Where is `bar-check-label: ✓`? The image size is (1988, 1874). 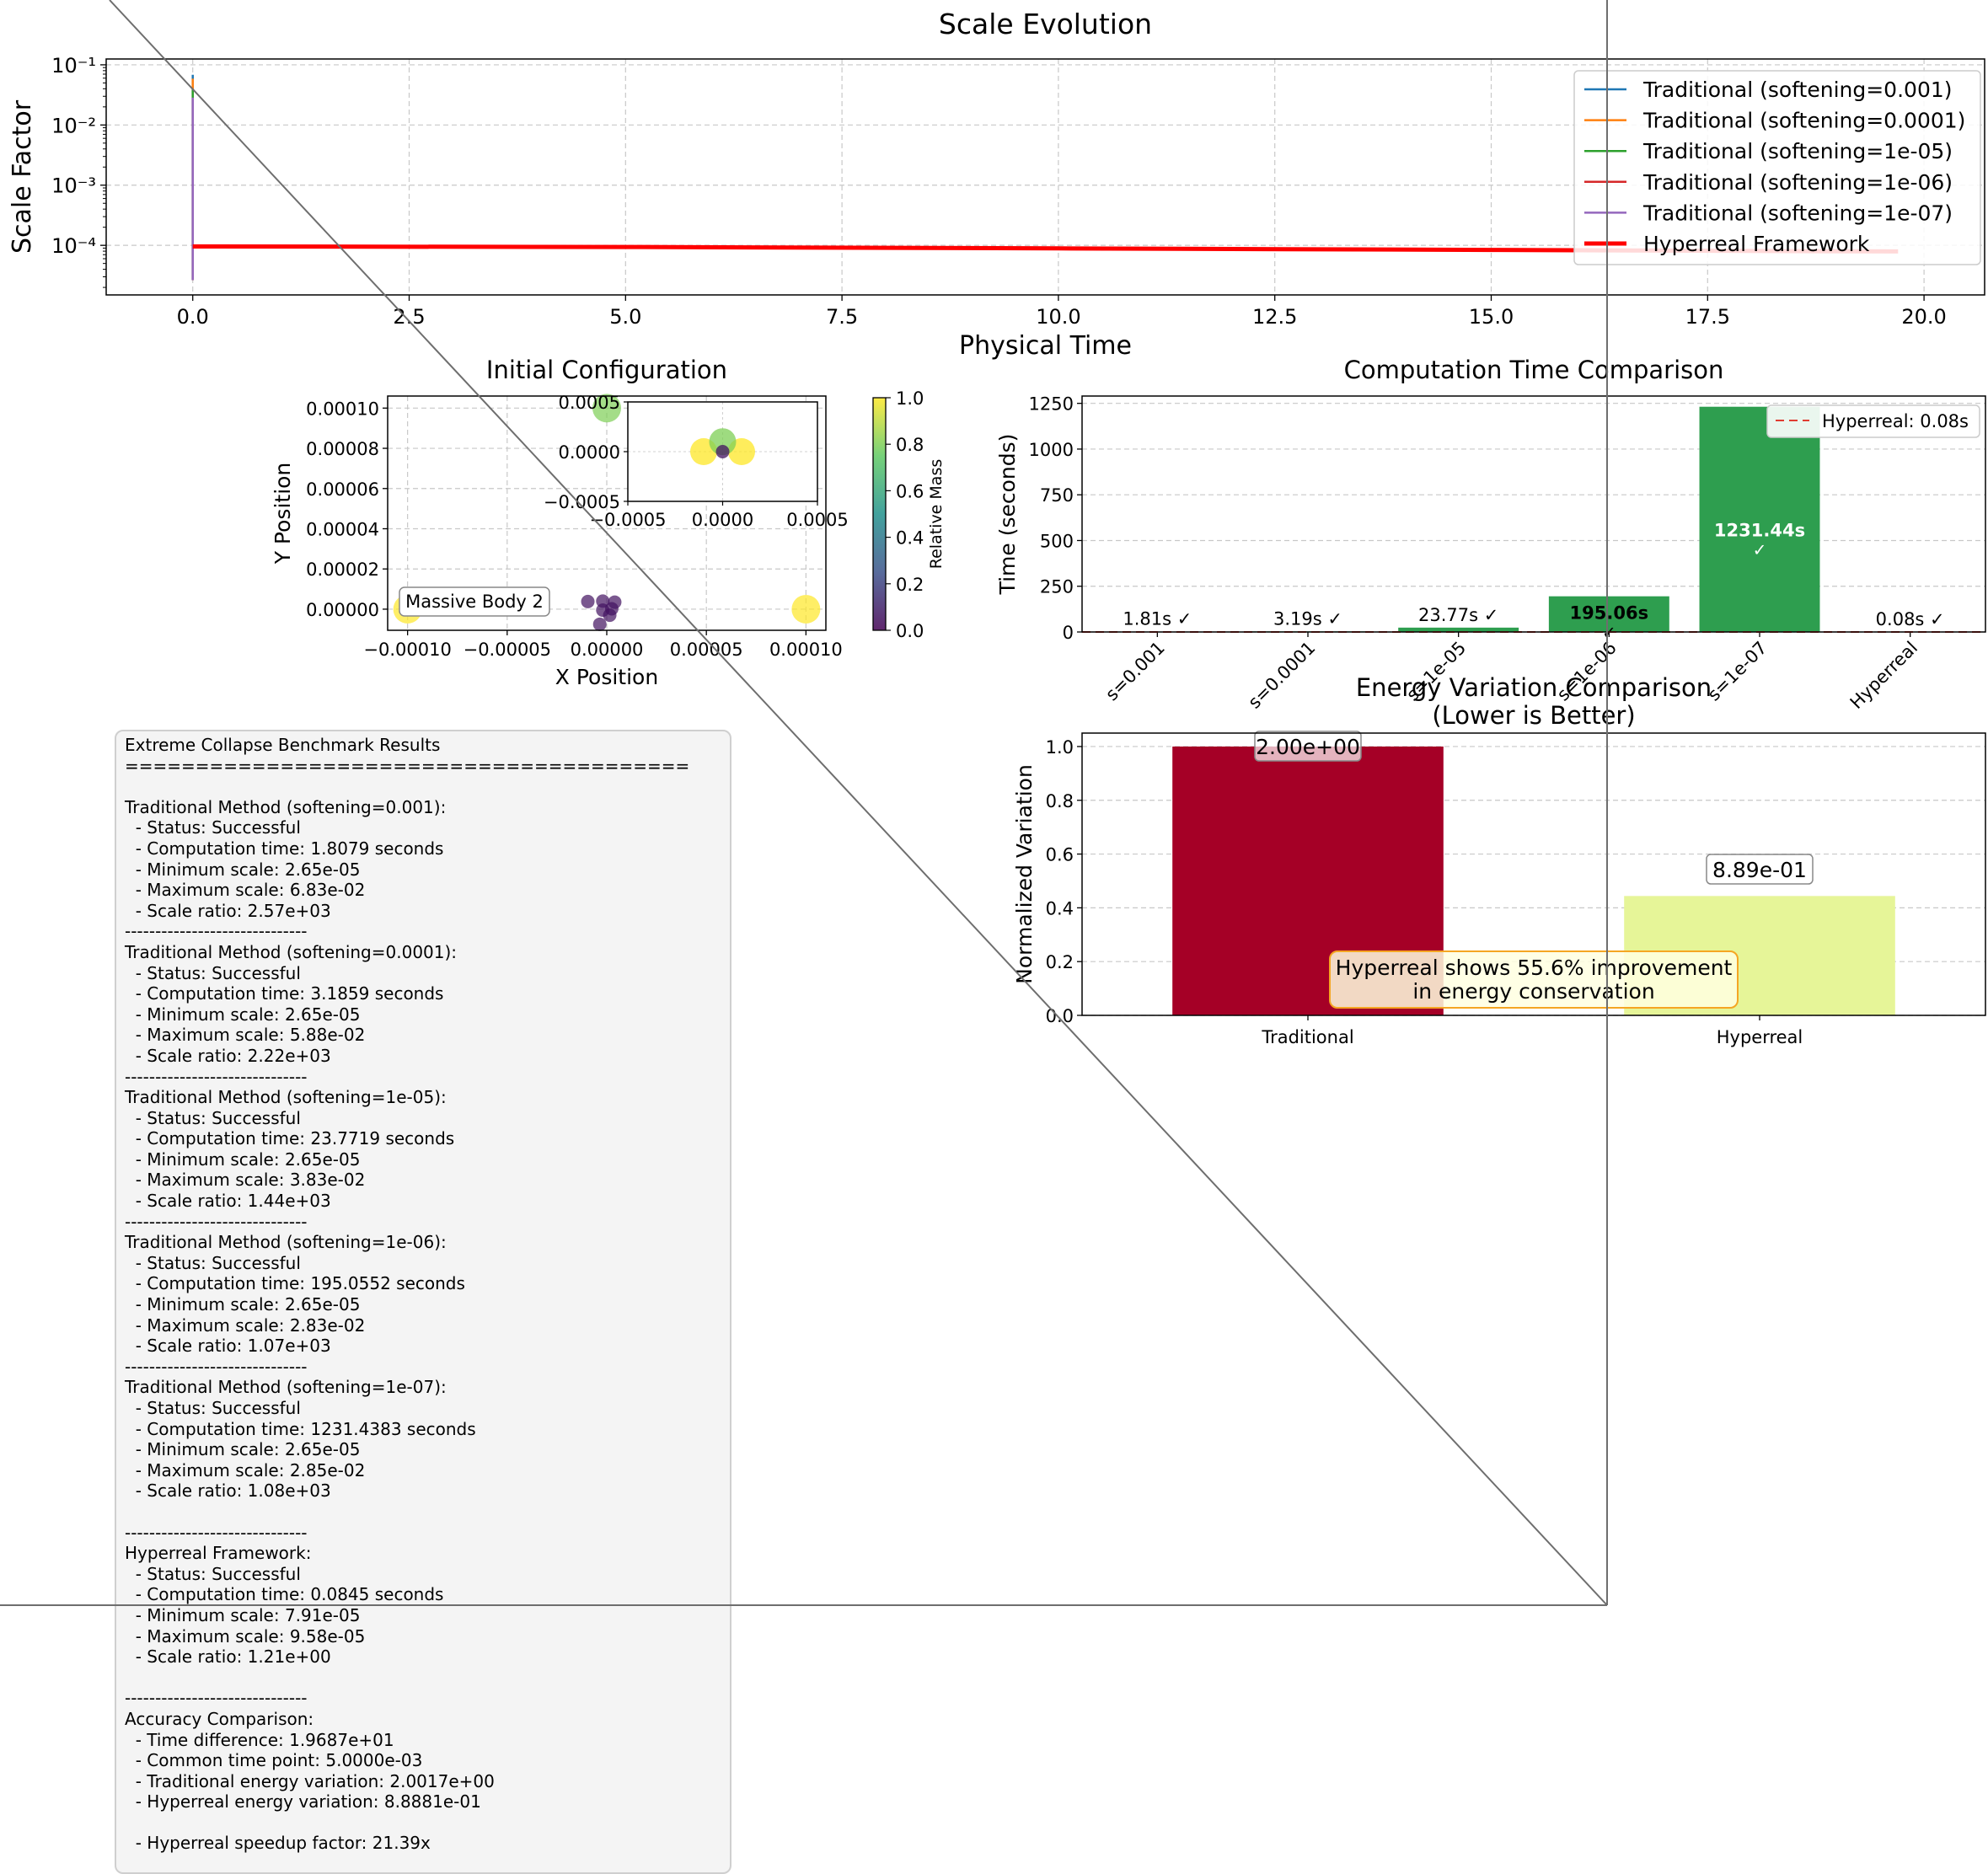
bar-check-label: ✓ is located at coordinates (1760, 549).